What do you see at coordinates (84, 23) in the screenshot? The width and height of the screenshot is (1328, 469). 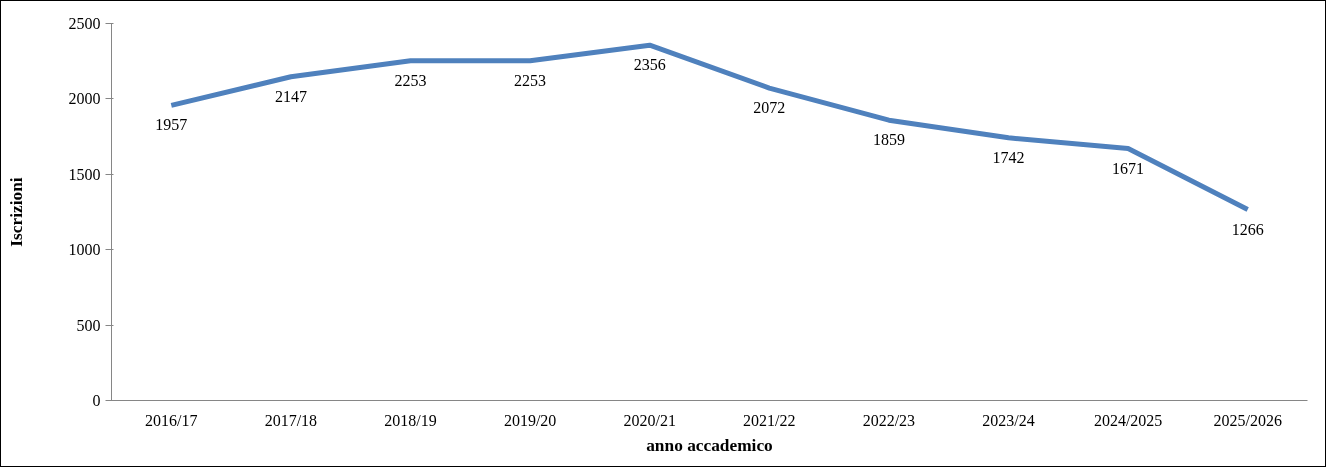 I see `y-tick-label: 2500` at bounding box center [84, 23].